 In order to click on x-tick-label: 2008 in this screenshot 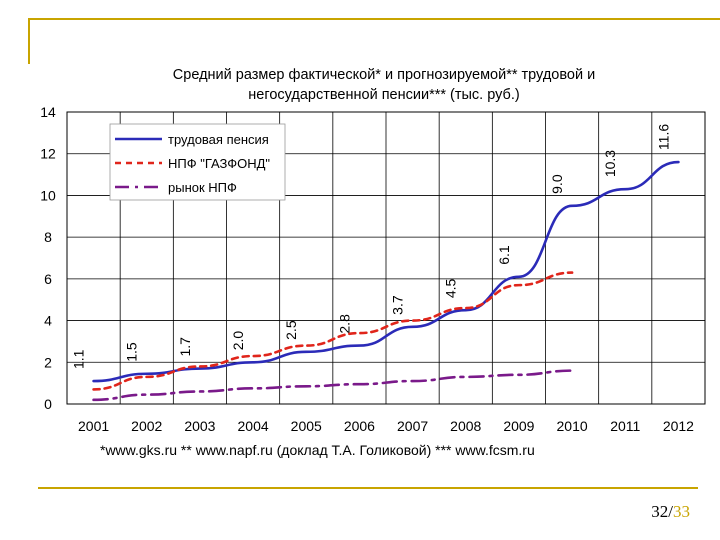, I will do `click(465, 426)`.